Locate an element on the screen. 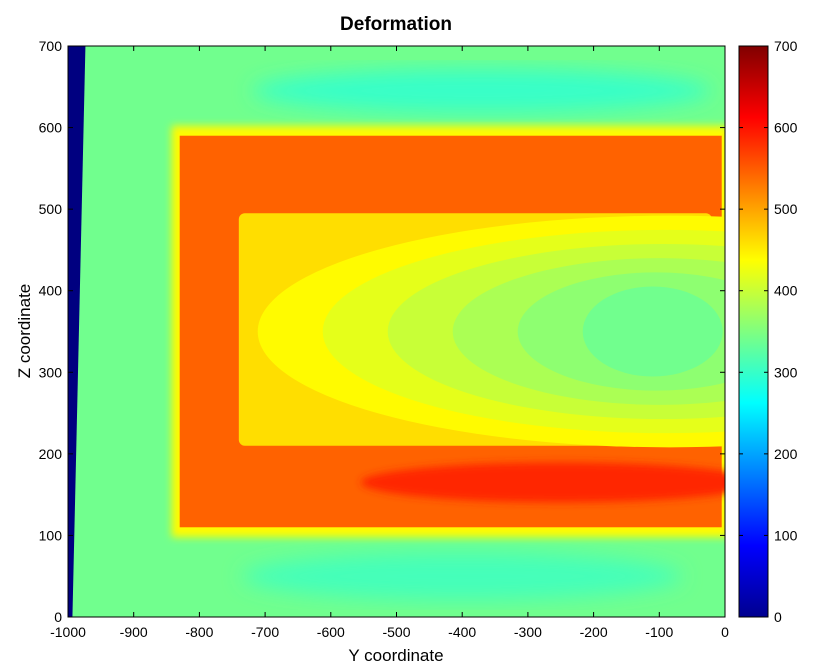 Image resolution: width=824 pixels, height=665 pixels. colorbar-tick-label: 400 is located at coordinates (786, 291).